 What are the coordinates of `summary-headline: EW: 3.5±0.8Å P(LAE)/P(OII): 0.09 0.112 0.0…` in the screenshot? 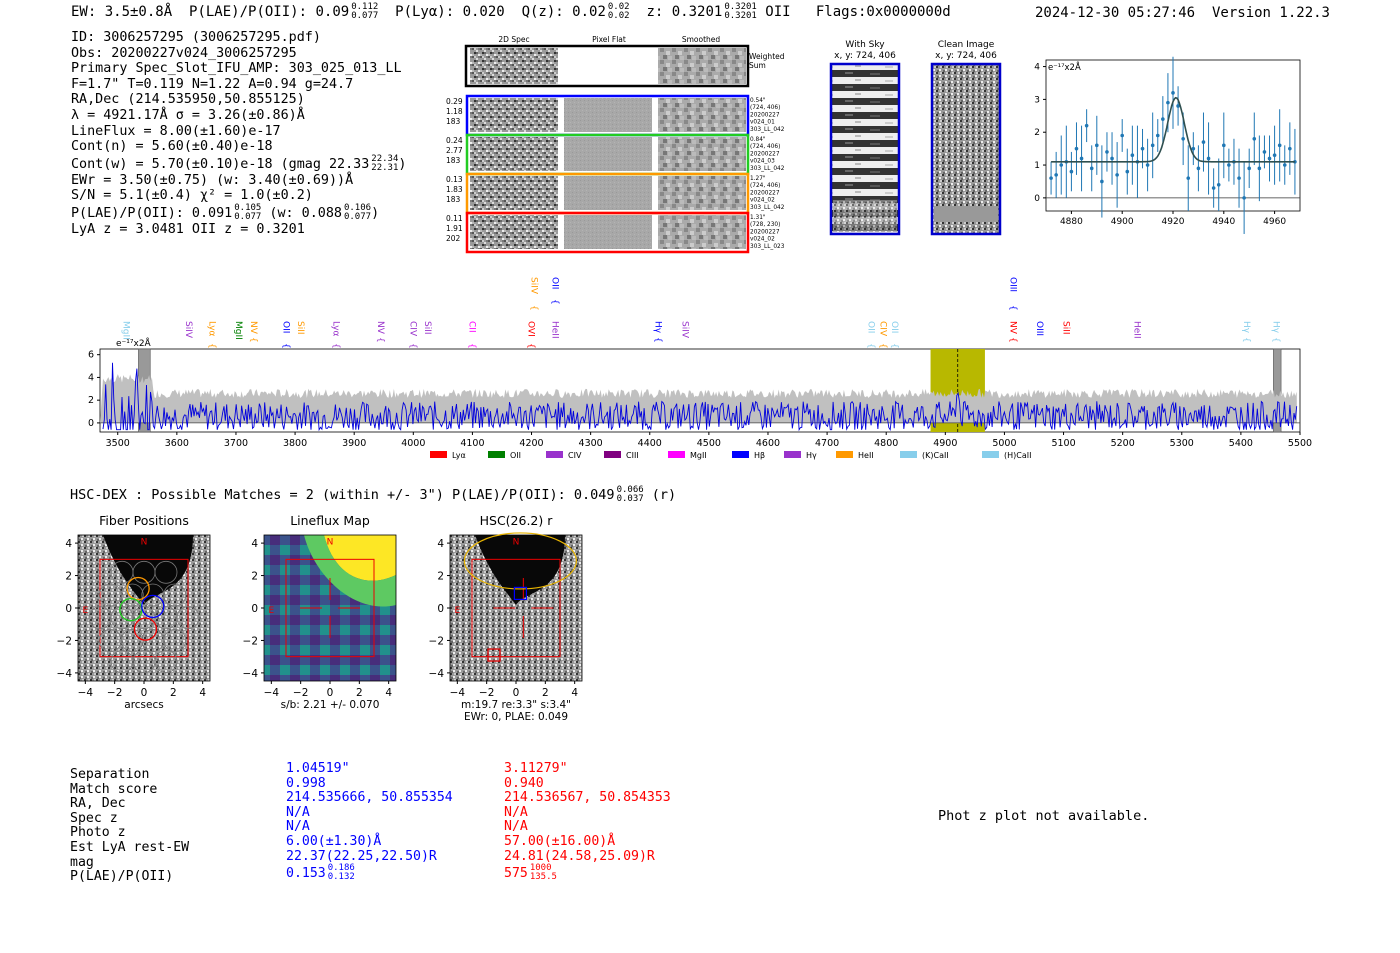 It's located at (511, 11).